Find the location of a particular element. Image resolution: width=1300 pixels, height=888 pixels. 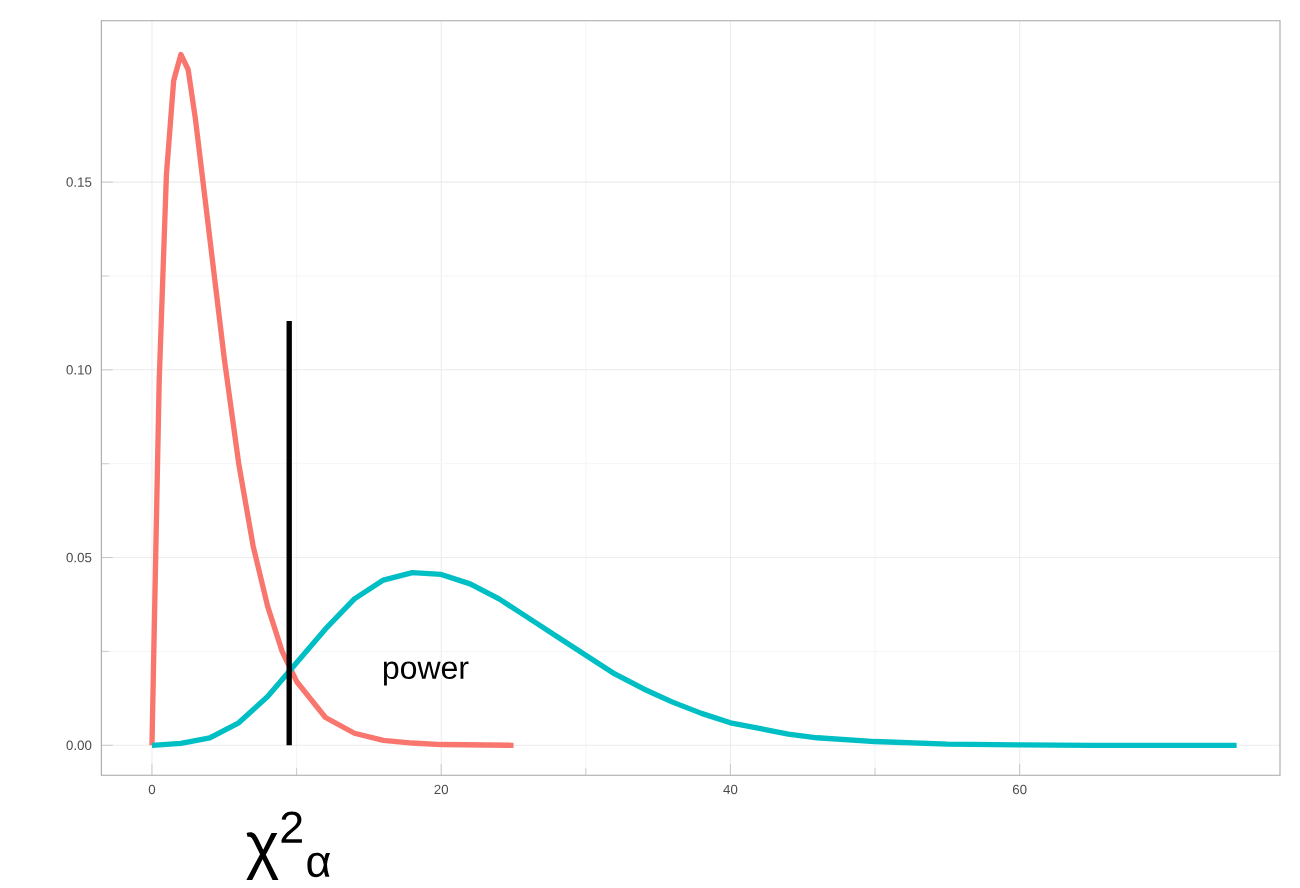

annotation: power is located at coordinates (426, 673).